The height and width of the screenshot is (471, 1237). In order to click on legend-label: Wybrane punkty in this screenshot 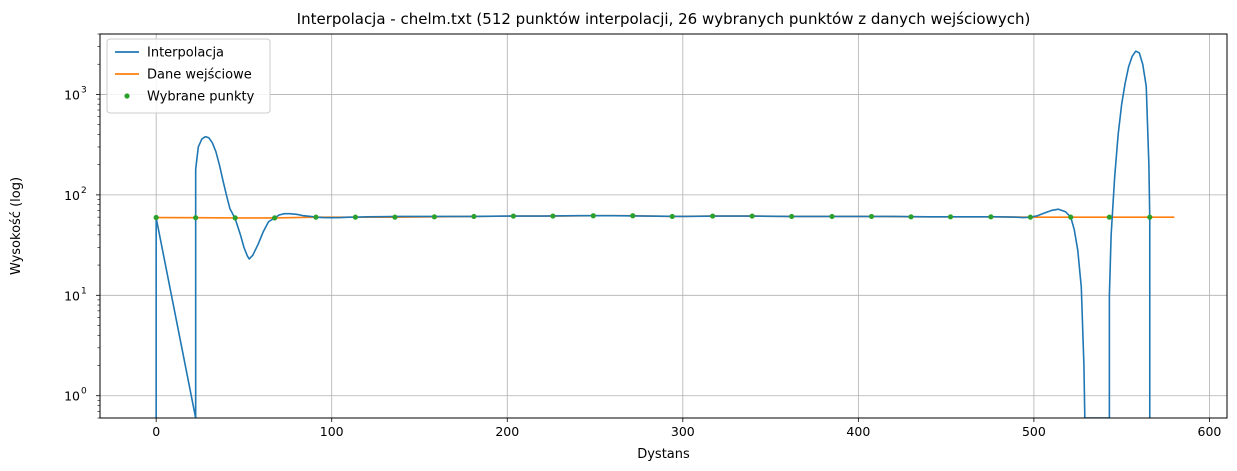, I will do `click(201, 97)`.